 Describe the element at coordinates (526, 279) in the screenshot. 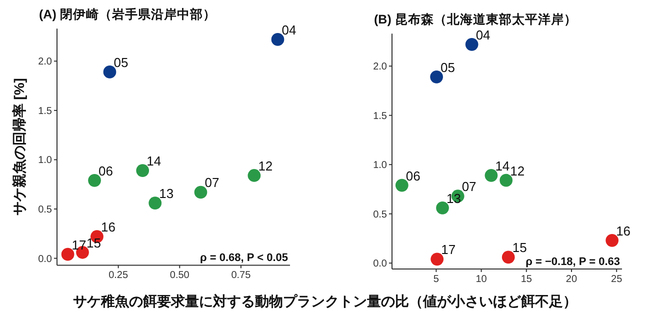

I see `x-tick-label: 15` at that location.